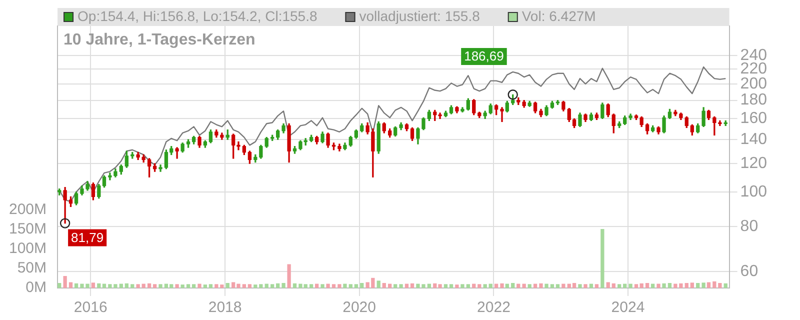  I want to click on y2-tick-label: 50M, so click(32, 268).